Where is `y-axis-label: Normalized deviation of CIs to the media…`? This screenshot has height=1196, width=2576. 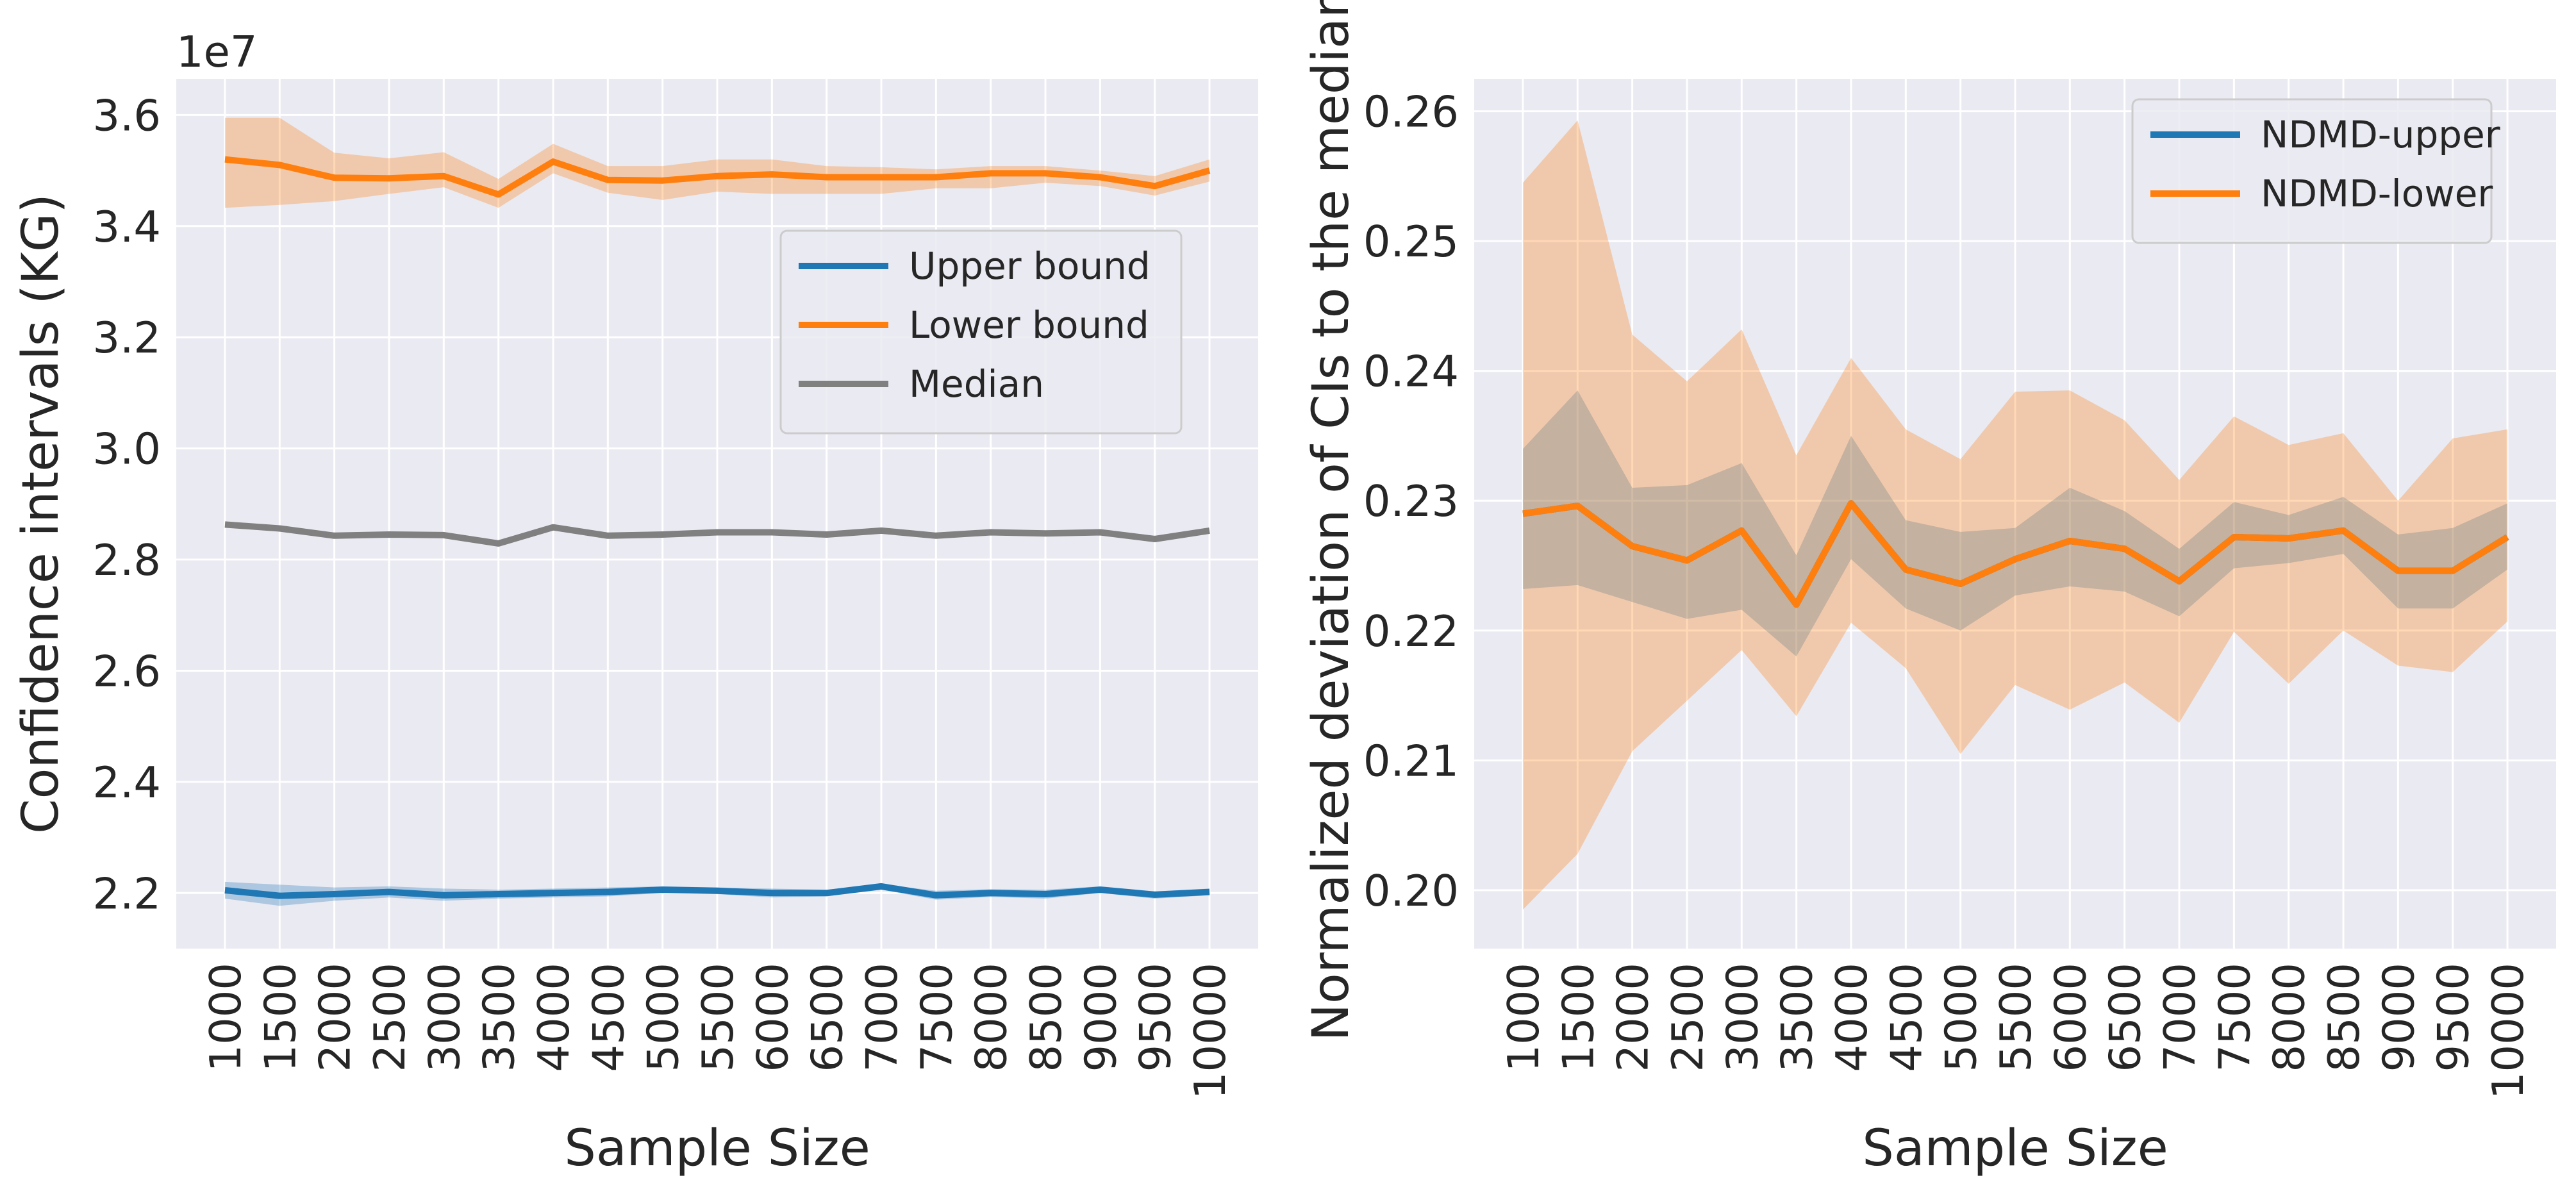 y-axis-label: Normalized deviation of CIs to the media… is located at coordinates (1331, 520).